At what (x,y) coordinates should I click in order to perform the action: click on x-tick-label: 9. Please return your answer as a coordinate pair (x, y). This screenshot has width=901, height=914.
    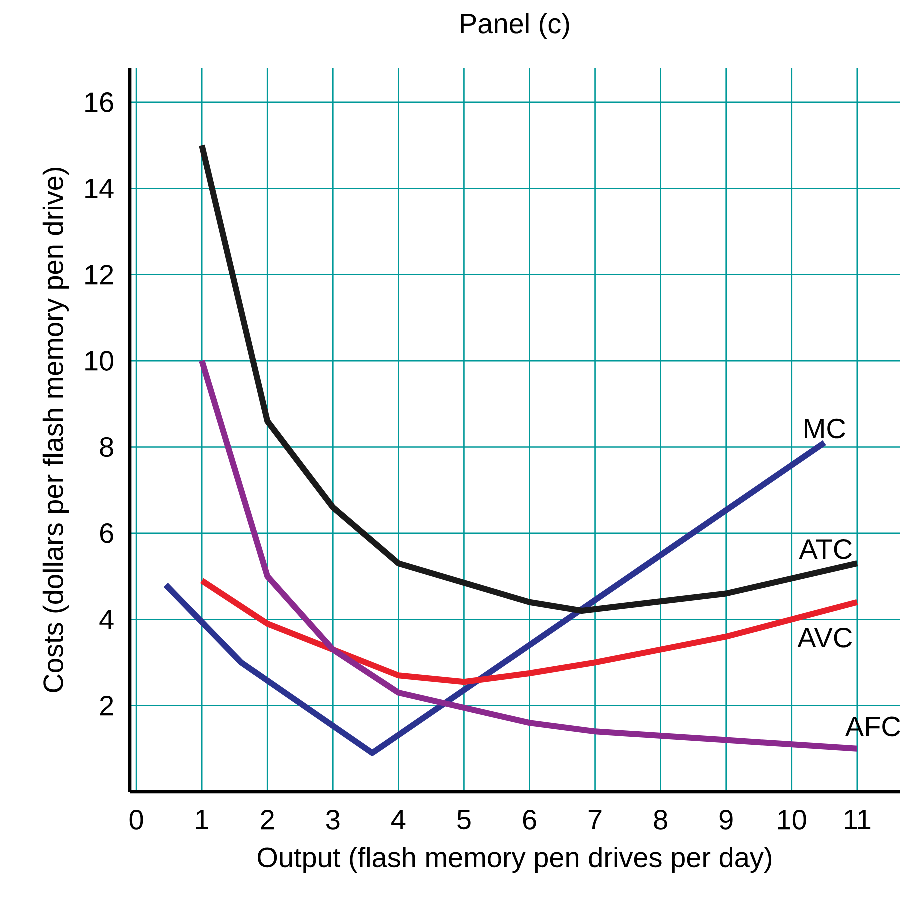
    Looking at the image, I should click on (726, 820).